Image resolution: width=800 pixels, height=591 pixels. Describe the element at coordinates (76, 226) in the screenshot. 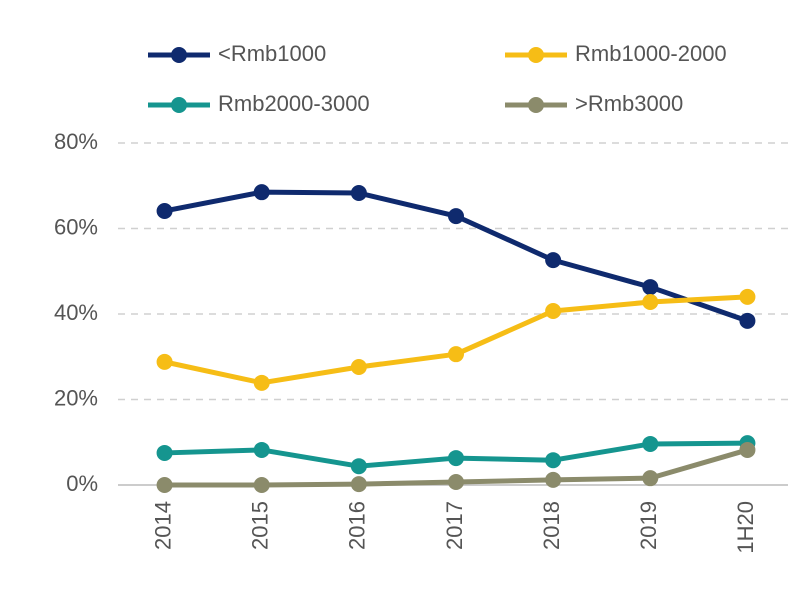

I see `y-tick-label: 60%` at that location.